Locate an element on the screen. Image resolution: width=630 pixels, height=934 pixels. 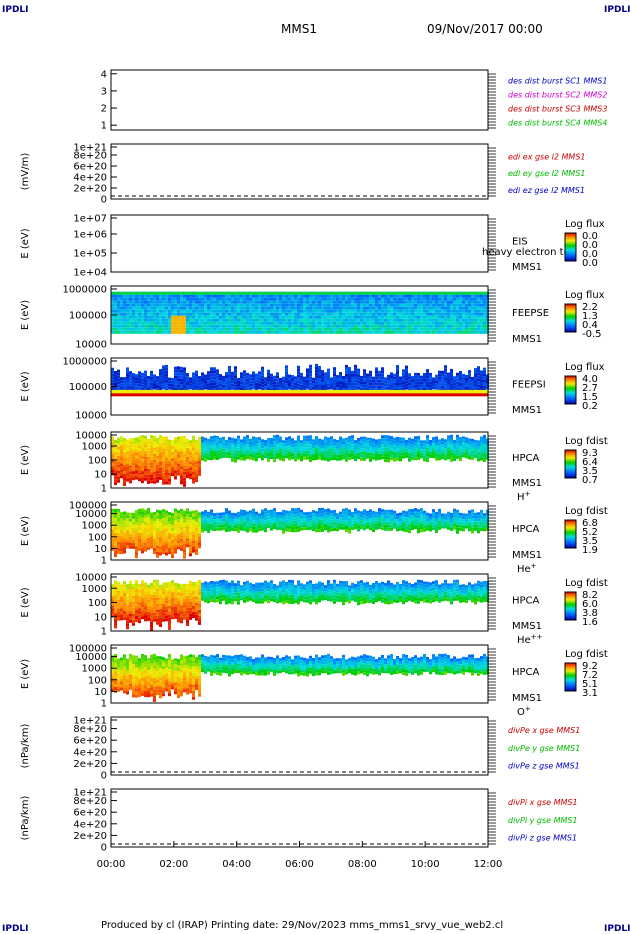
ytick-label-divpe-3: 6e+20 is located at coordinates (90, 741).